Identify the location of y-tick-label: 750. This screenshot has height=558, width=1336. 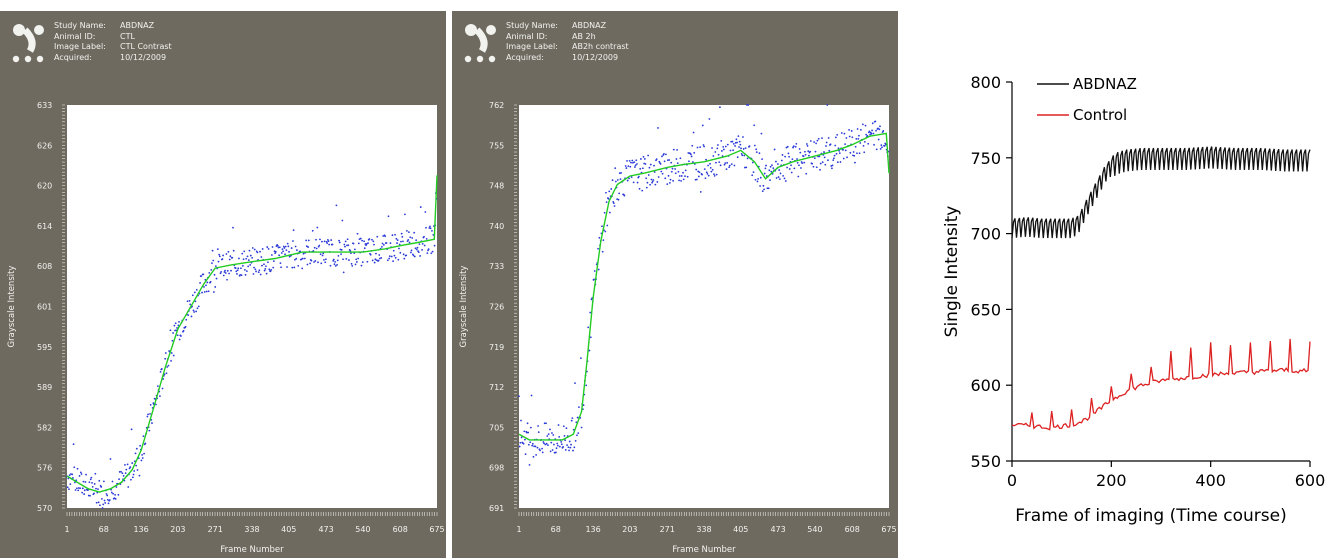
(985, 158).